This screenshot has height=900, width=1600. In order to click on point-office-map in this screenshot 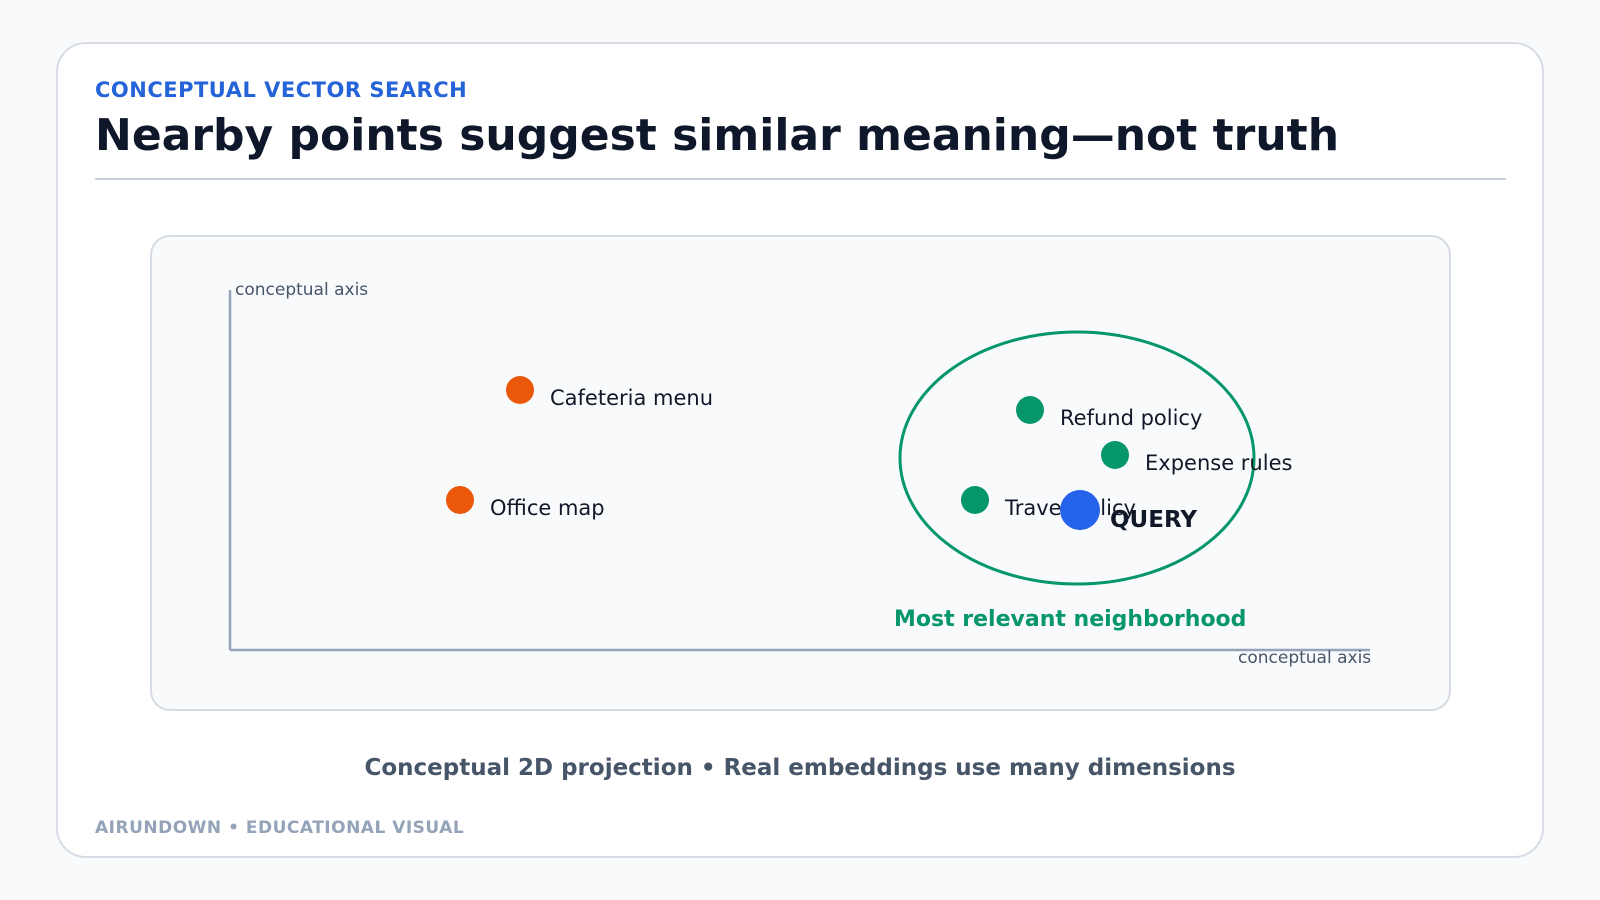, I will do `click(460, 500)`.